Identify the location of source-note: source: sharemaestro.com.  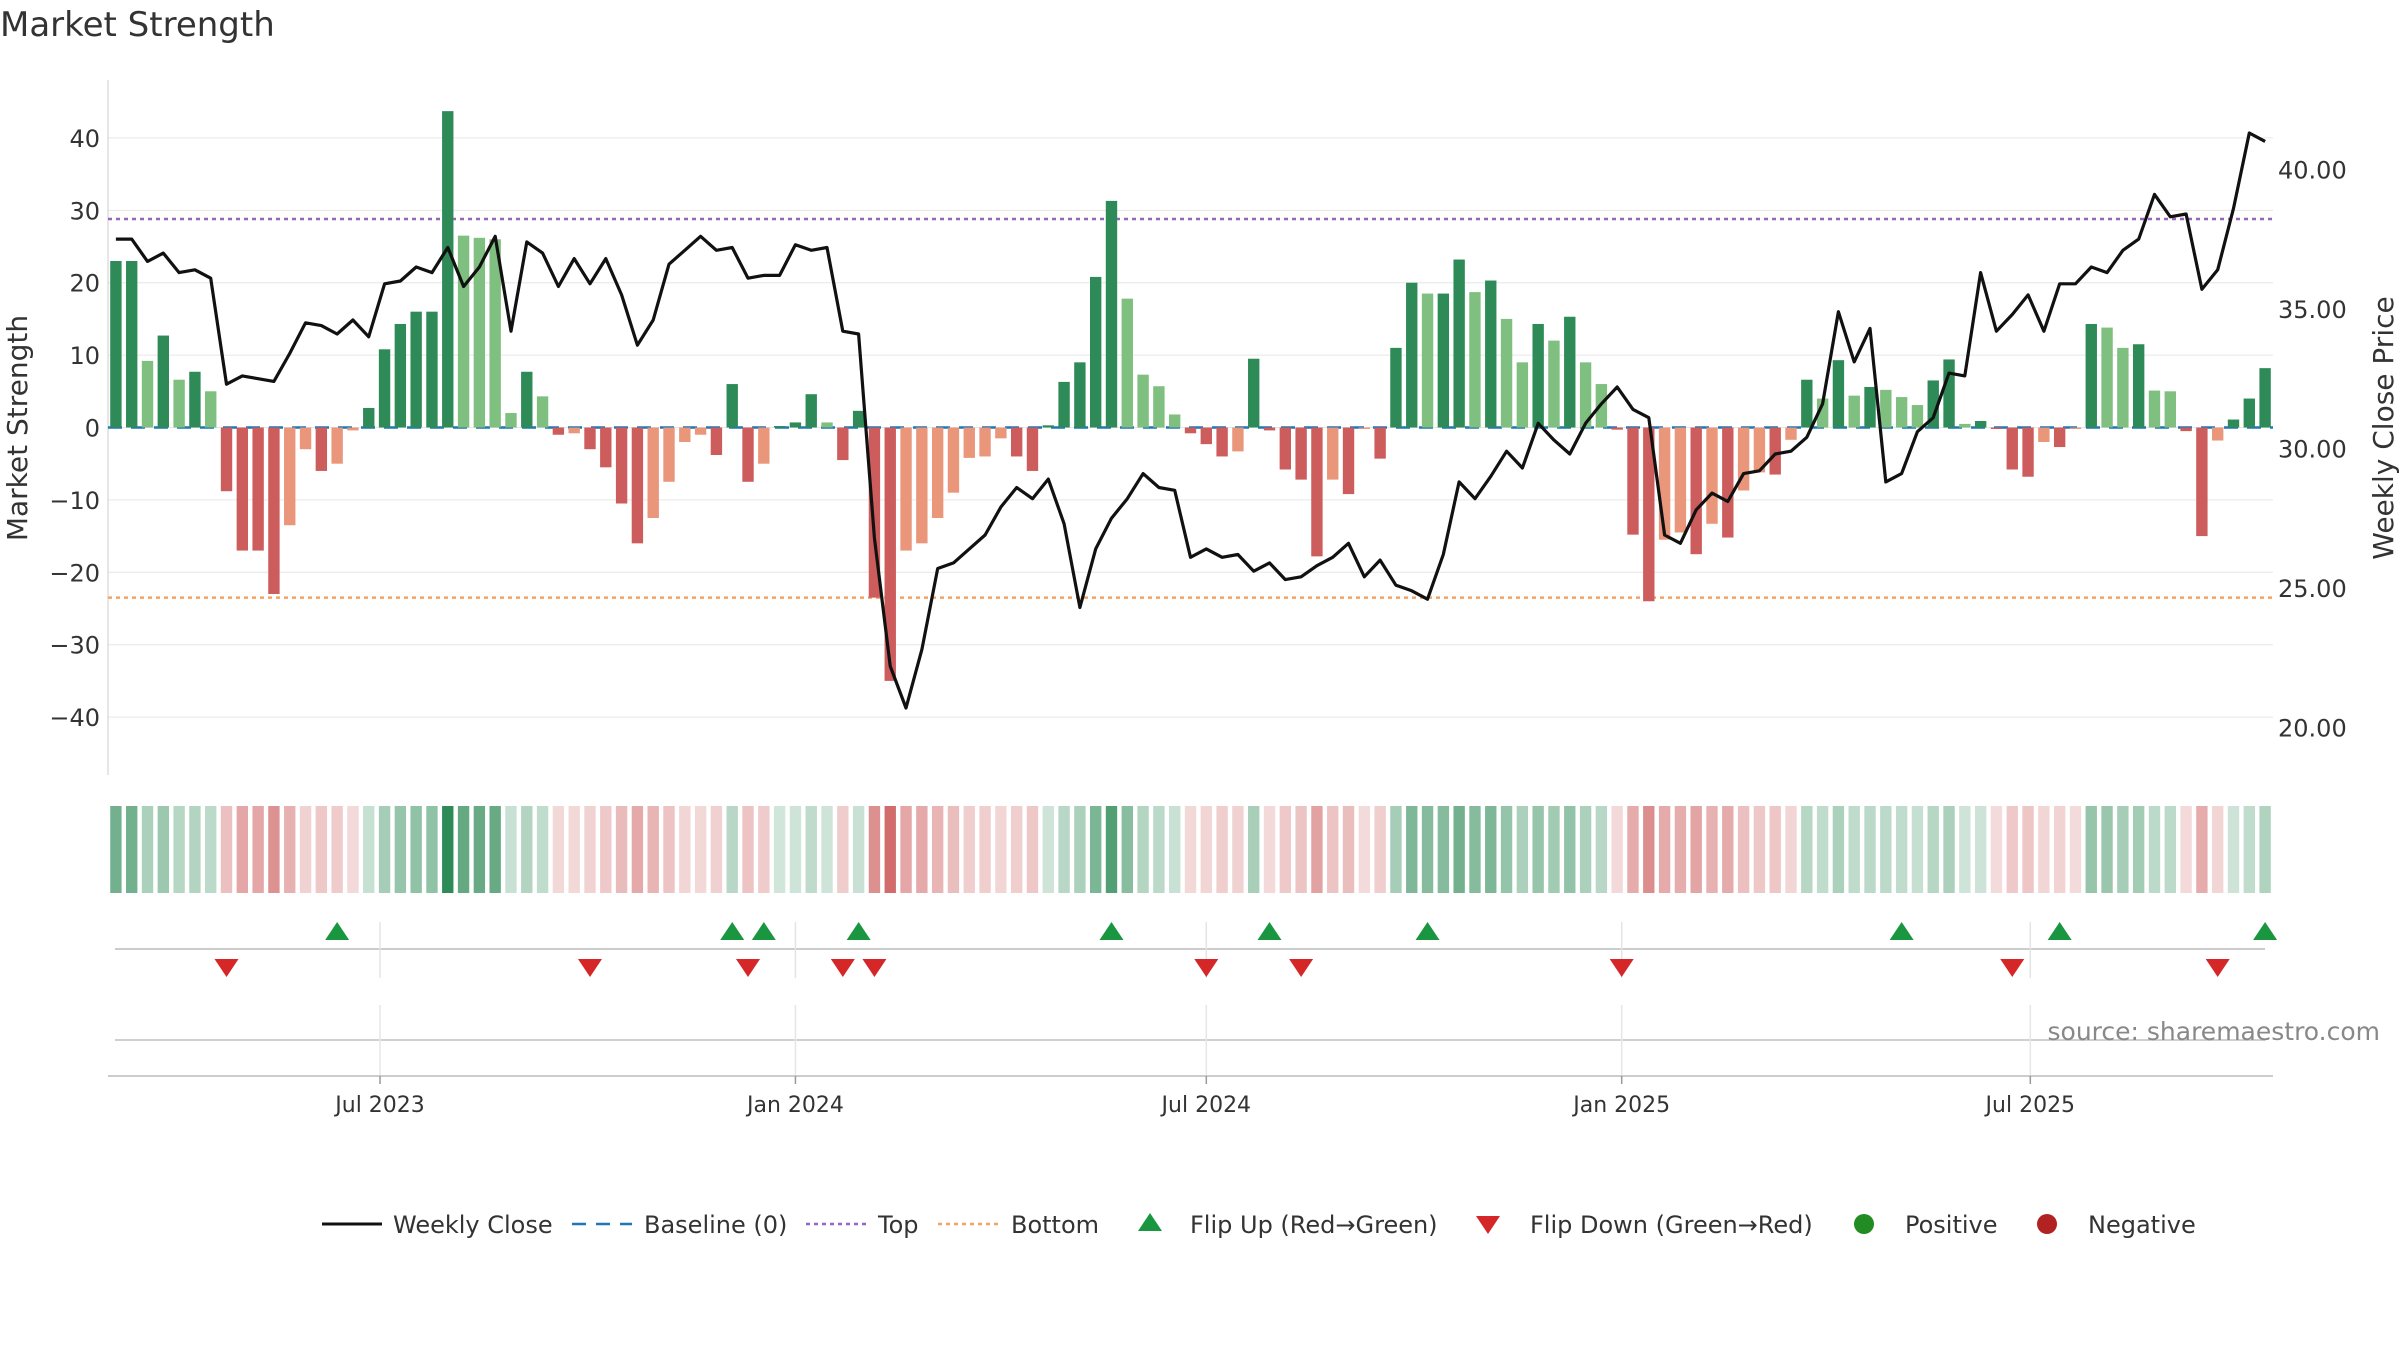
(2214, 1031).